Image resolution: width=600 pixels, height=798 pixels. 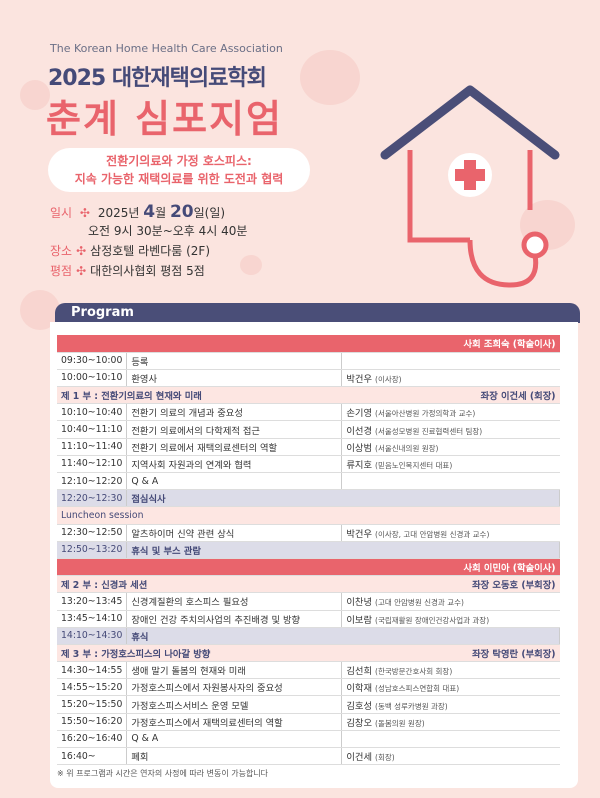 What do you see at coordinates (234, 378) in the screenshot?
I see `talk-title: 환영사` at bounding box center [234, 378].